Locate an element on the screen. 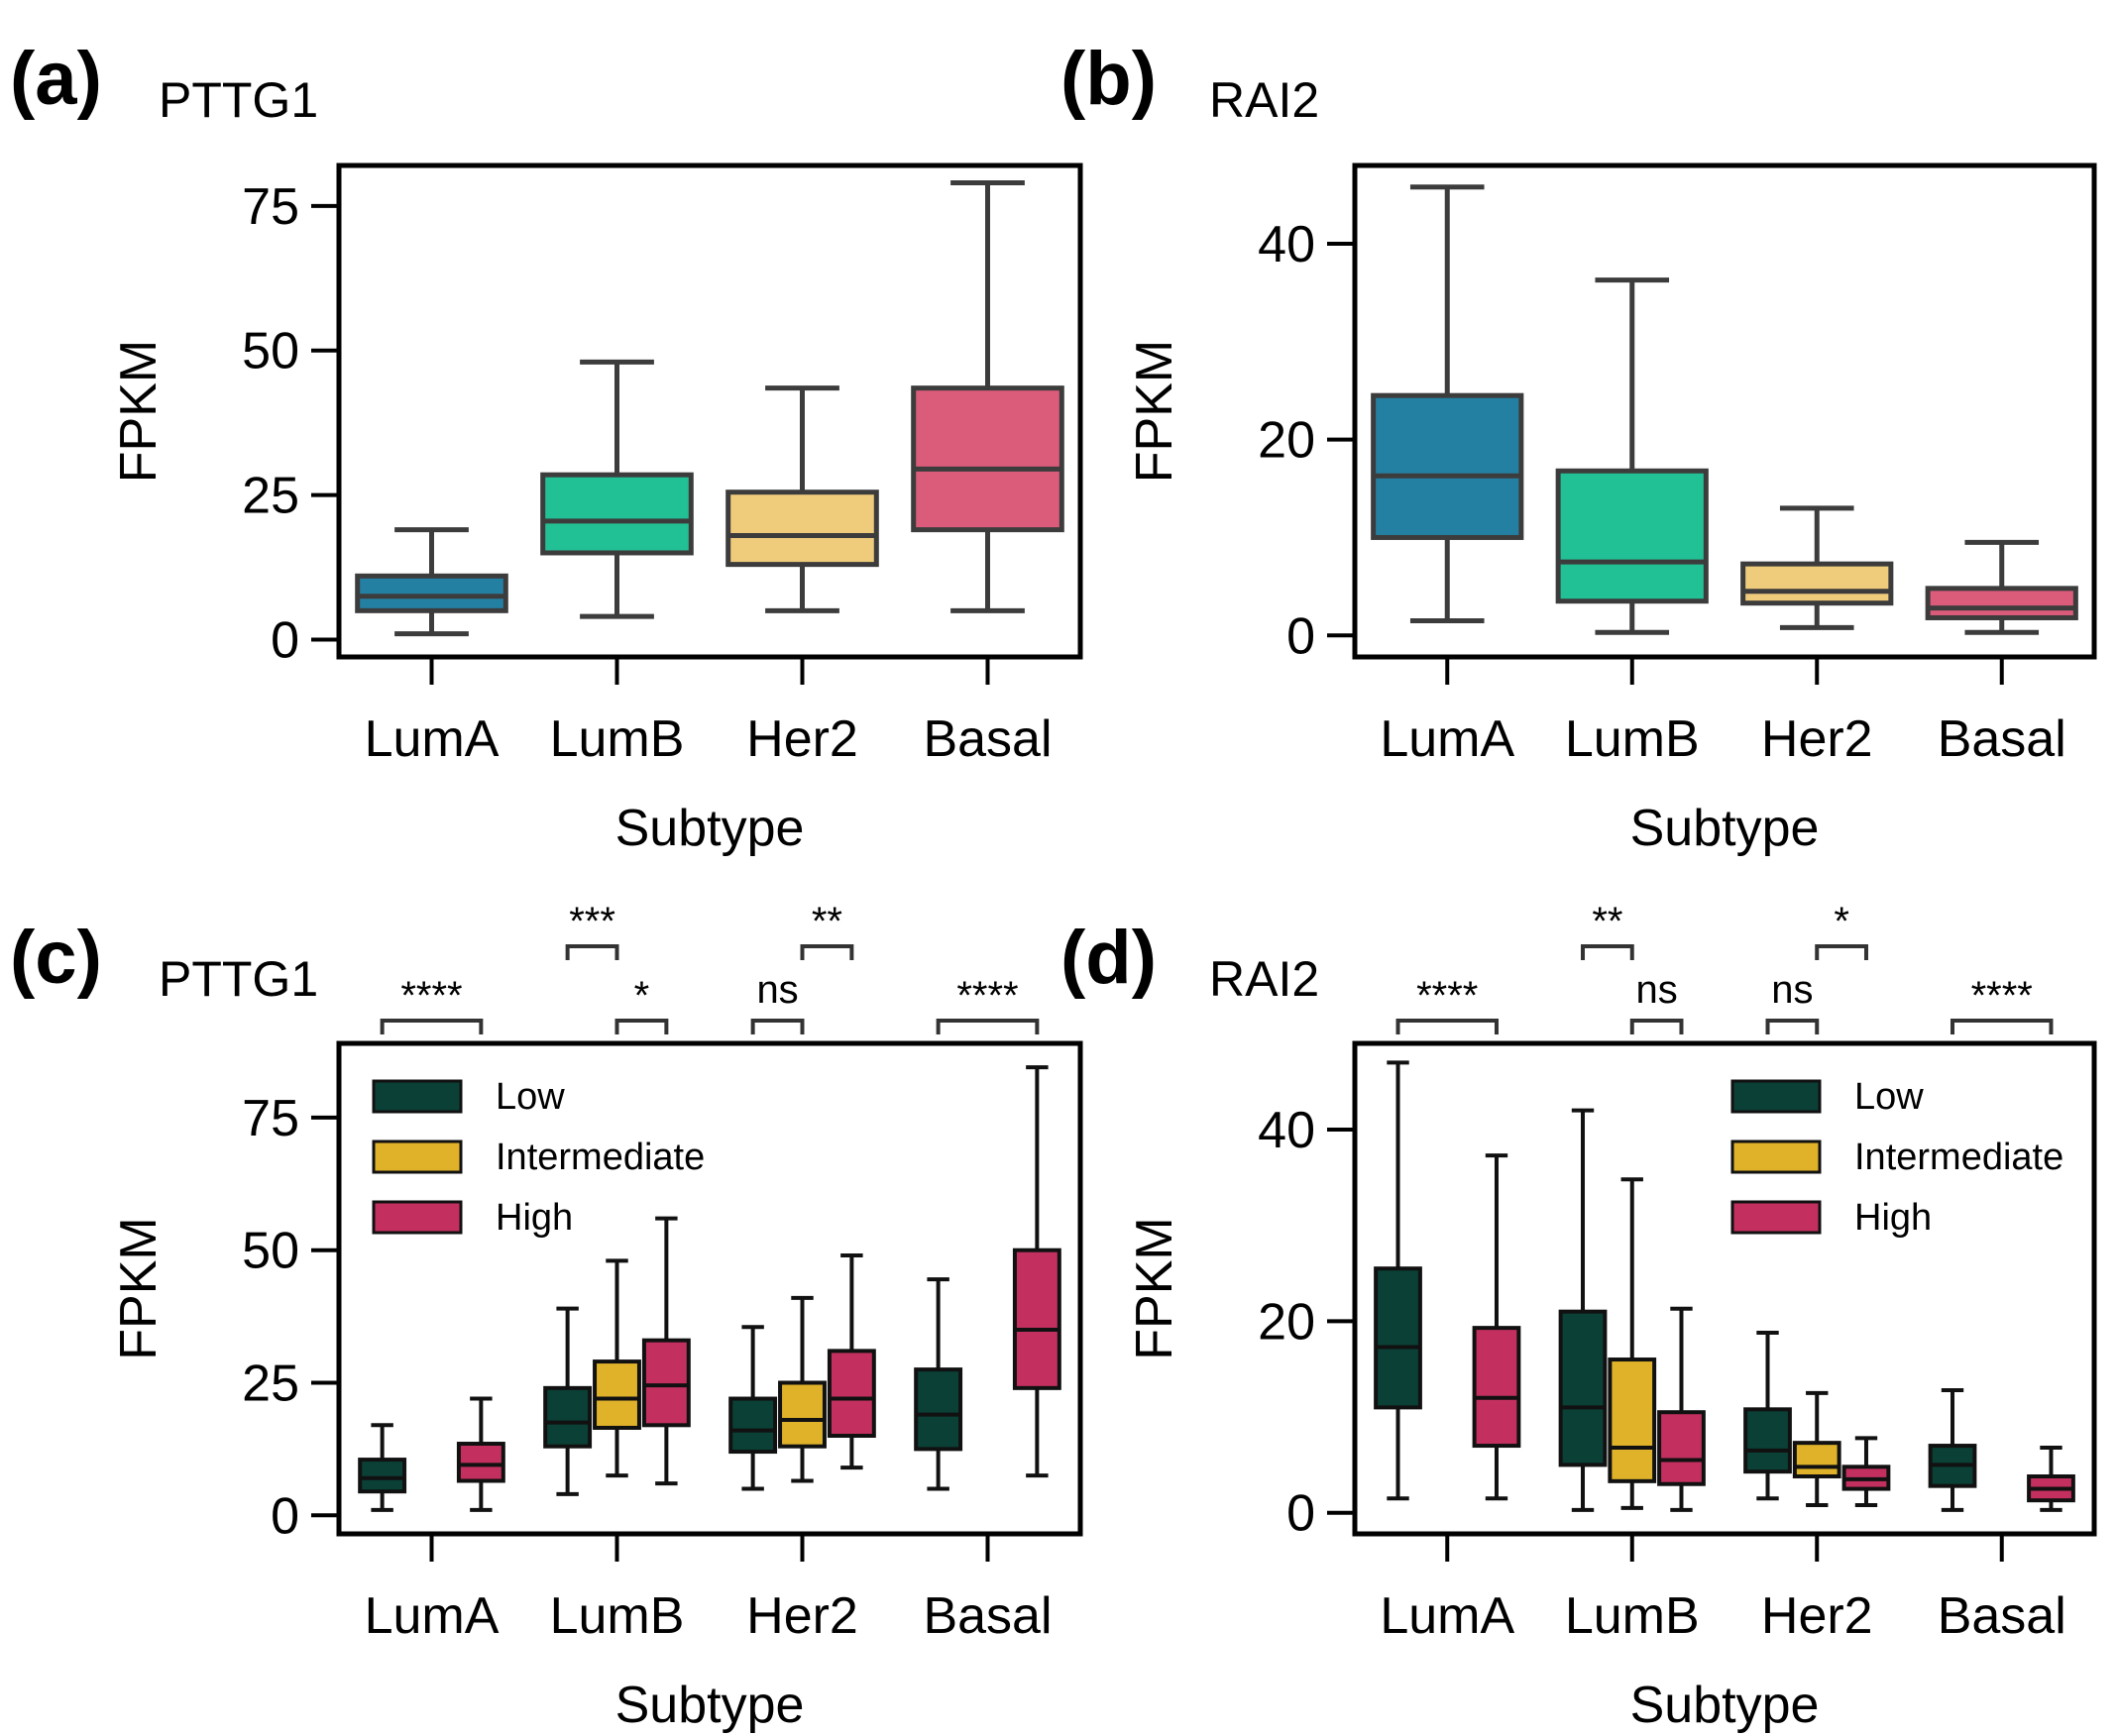 This screenshot has width=2117, height=1736. box-luma-low is located at coordinates (1398, 1280).